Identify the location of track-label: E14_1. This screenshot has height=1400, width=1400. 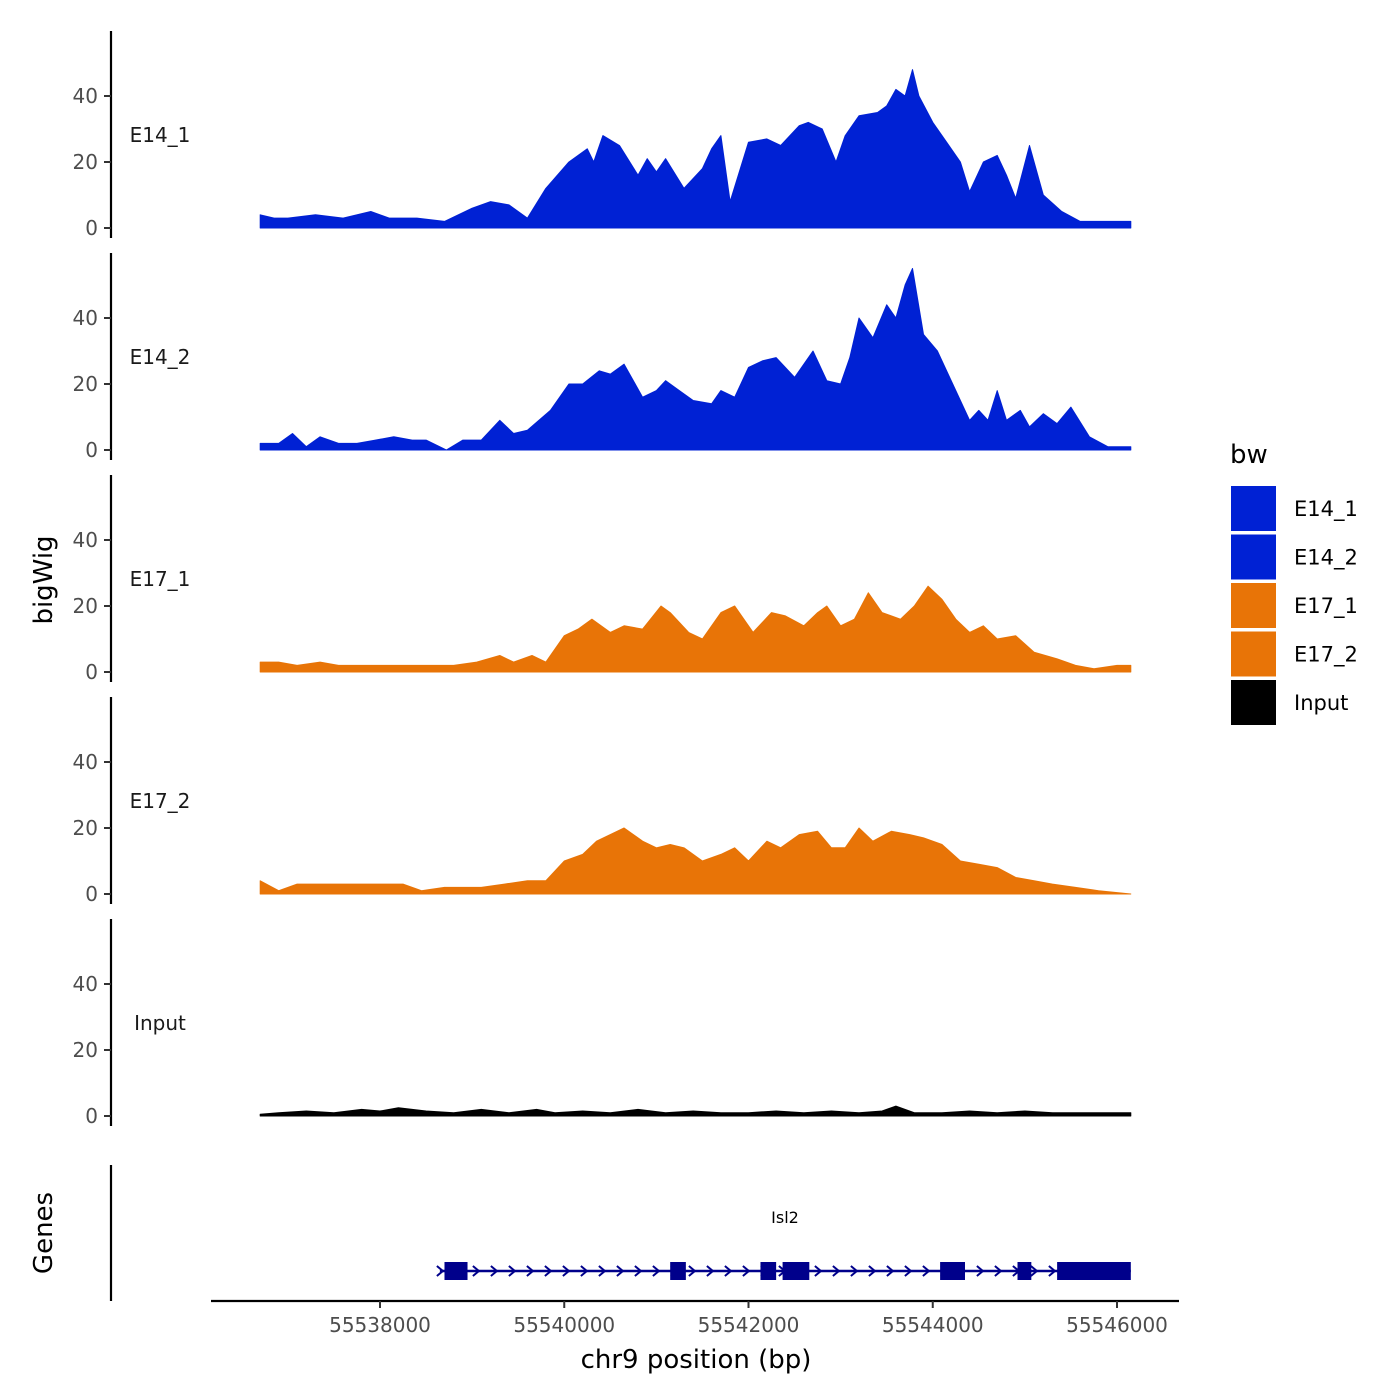
(160, 135).